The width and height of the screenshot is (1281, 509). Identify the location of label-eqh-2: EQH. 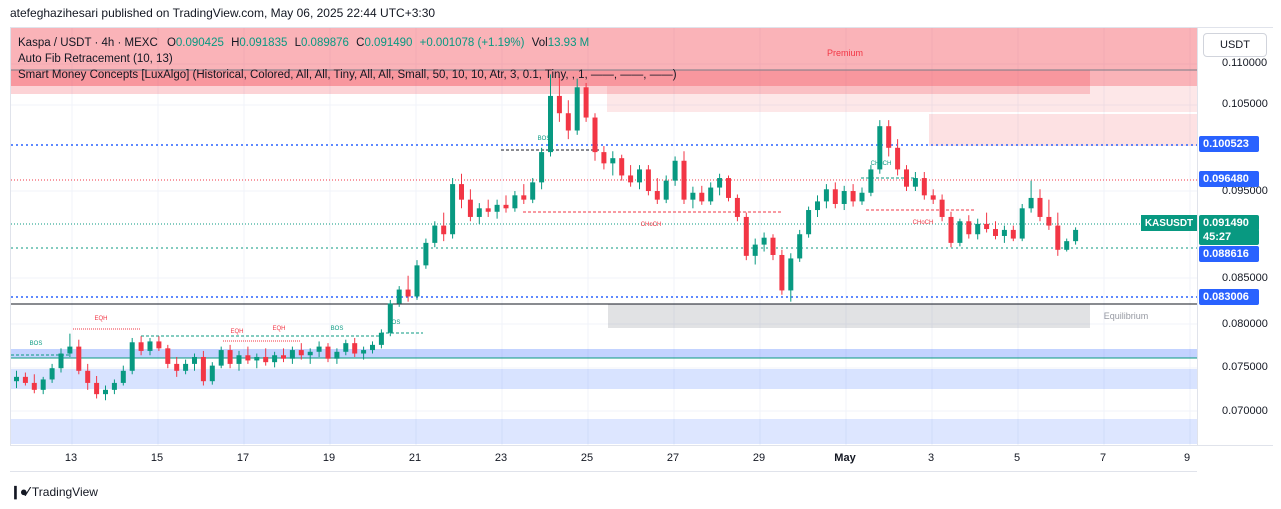
(236, 332).